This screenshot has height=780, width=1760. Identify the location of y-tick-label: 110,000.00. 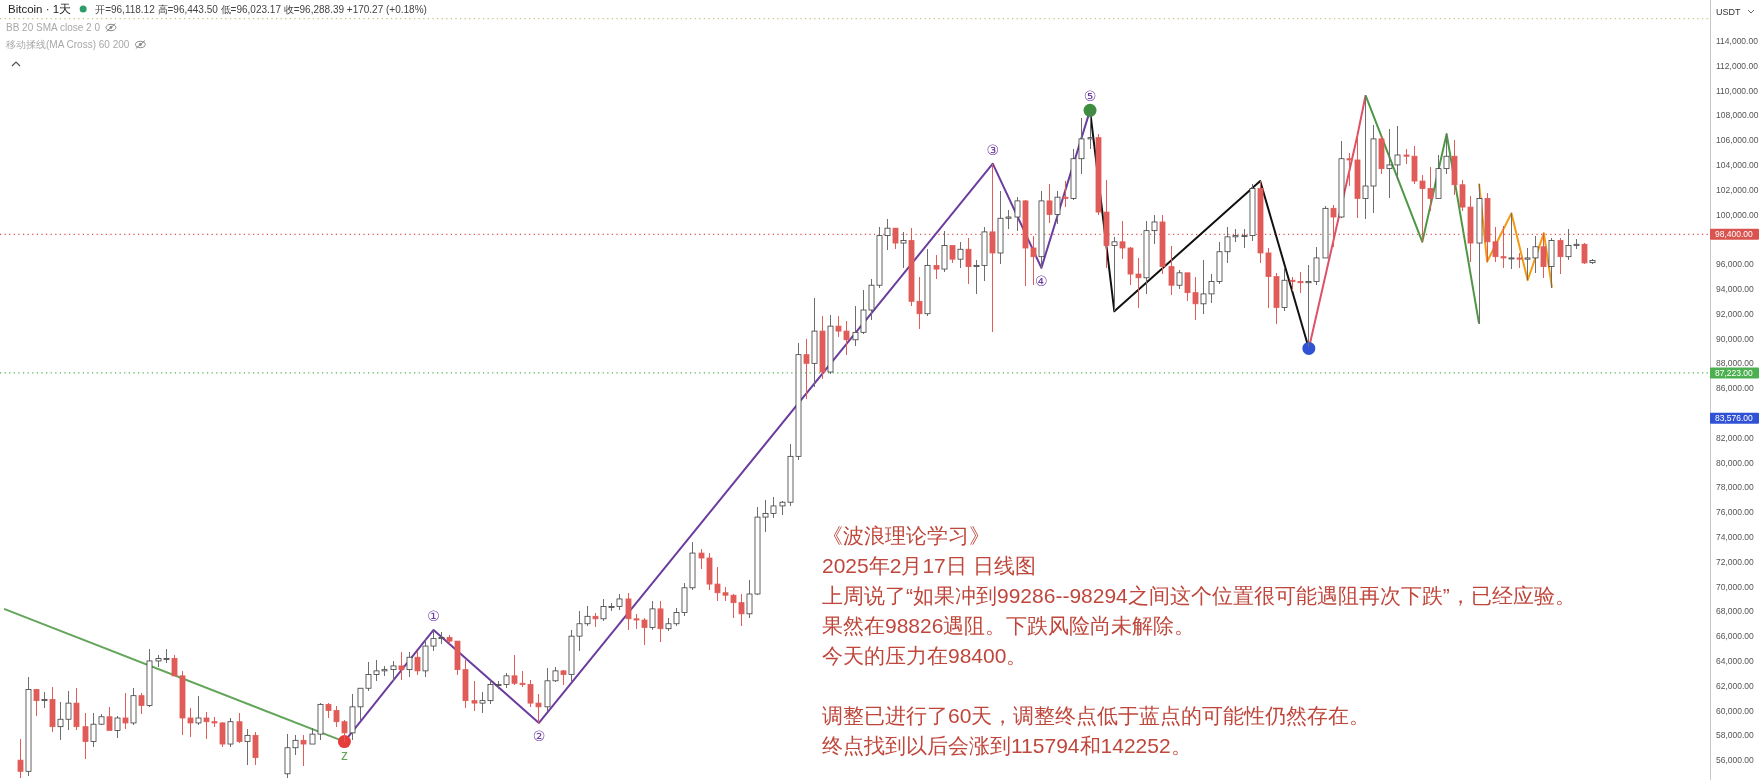
(1737, 90).